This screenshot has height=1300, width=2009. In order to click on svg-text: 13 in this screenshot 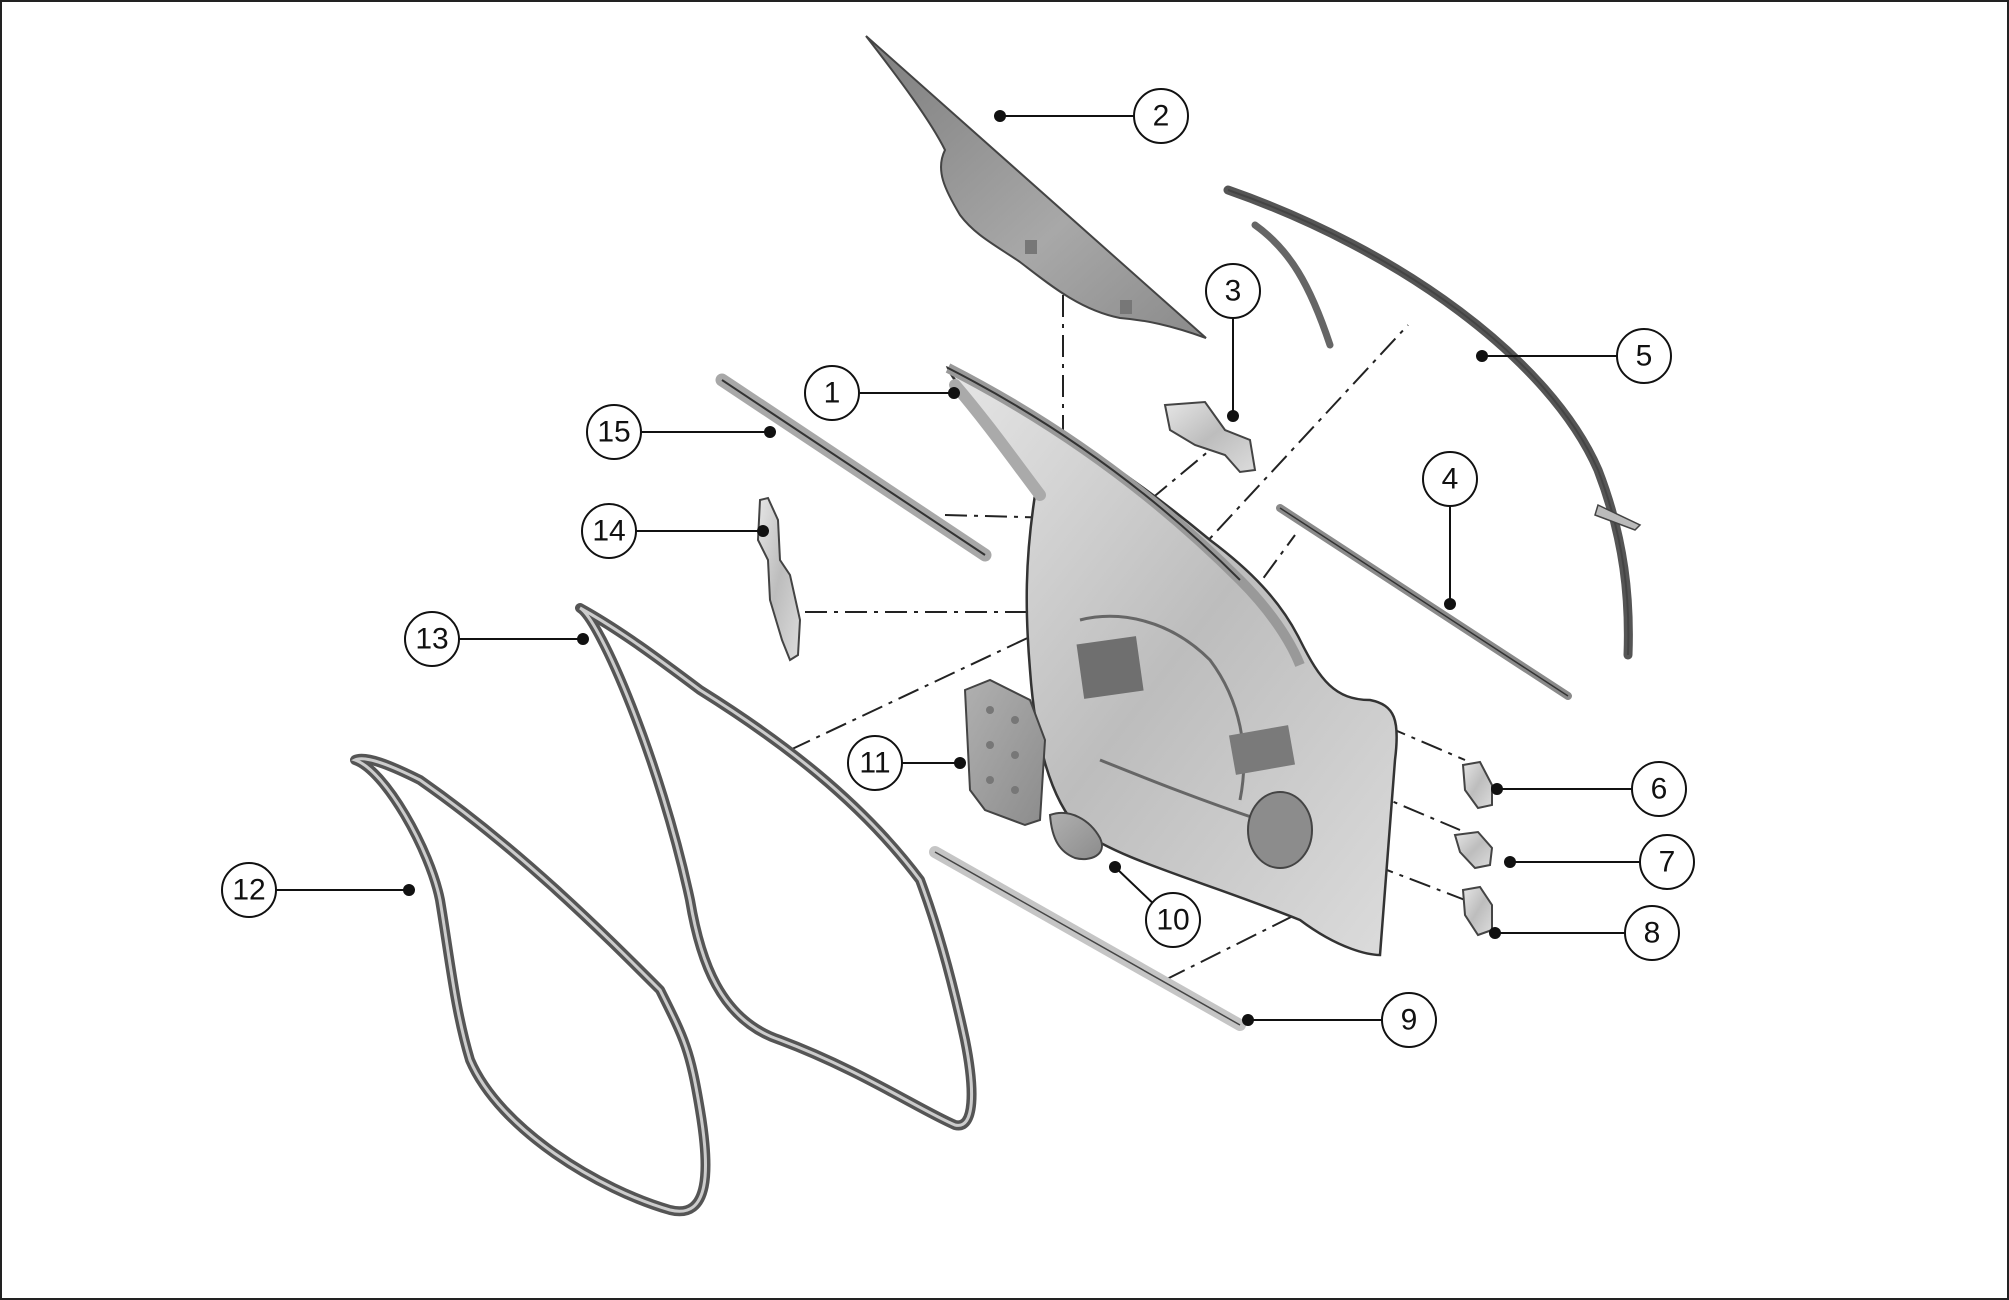, I will do `click(431, 639)`.